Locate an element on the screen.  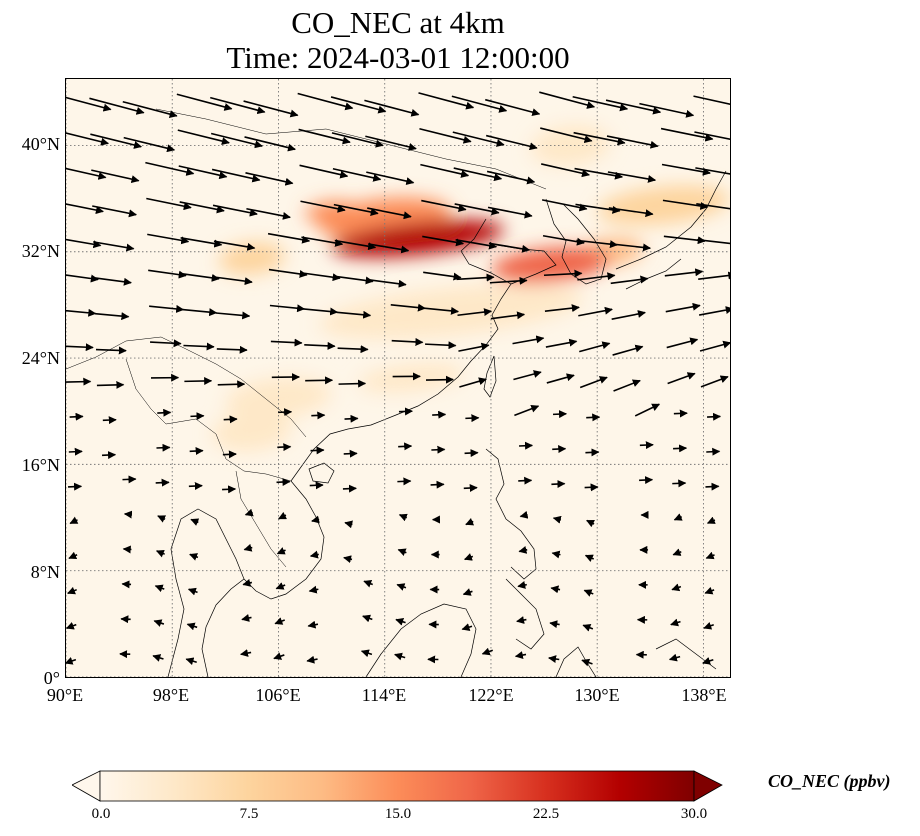
colorbar-tick: 7.5 is located at coordinates (249, 814).